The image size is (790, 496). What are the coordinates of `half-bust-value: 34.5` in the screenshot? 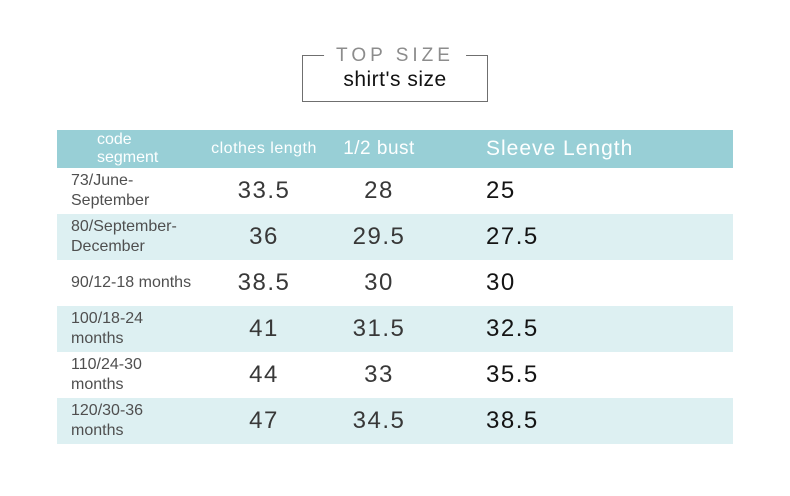 It's located at (379, 420).